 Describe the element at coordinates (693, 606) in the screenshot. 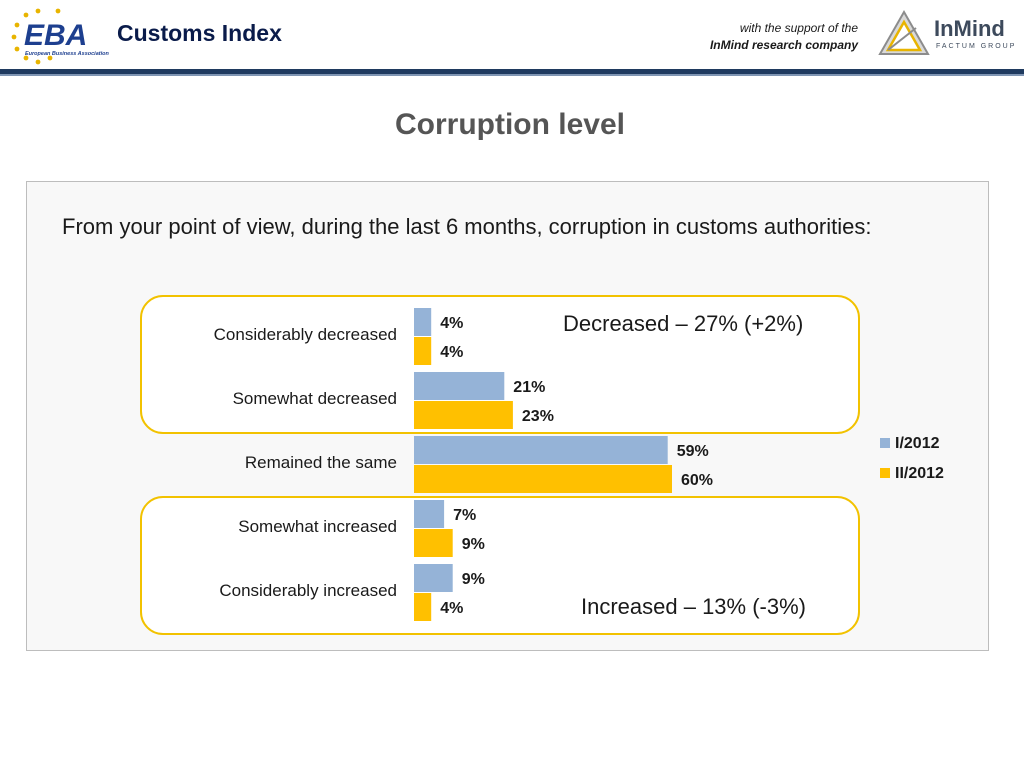

I see `summary-increased: Increased – 13% (-3%)` at that location.